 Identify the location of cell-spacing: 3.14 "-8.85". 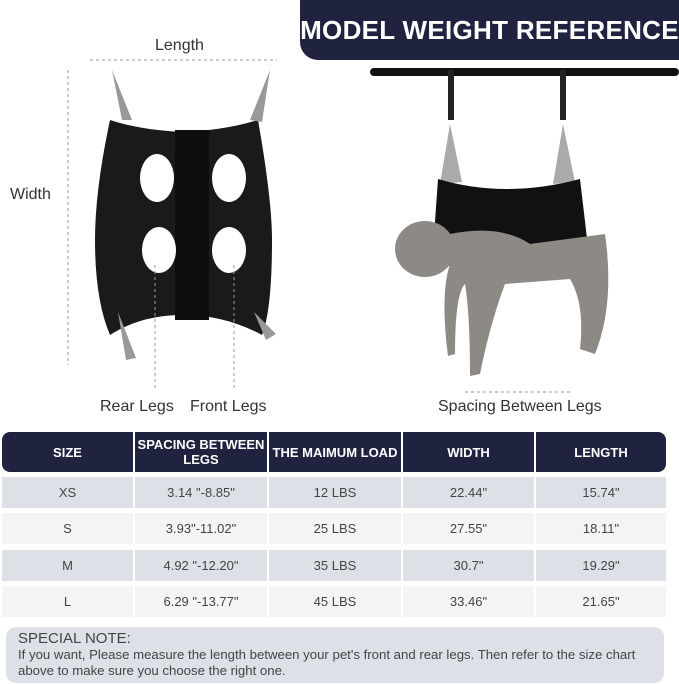
(201, 492).